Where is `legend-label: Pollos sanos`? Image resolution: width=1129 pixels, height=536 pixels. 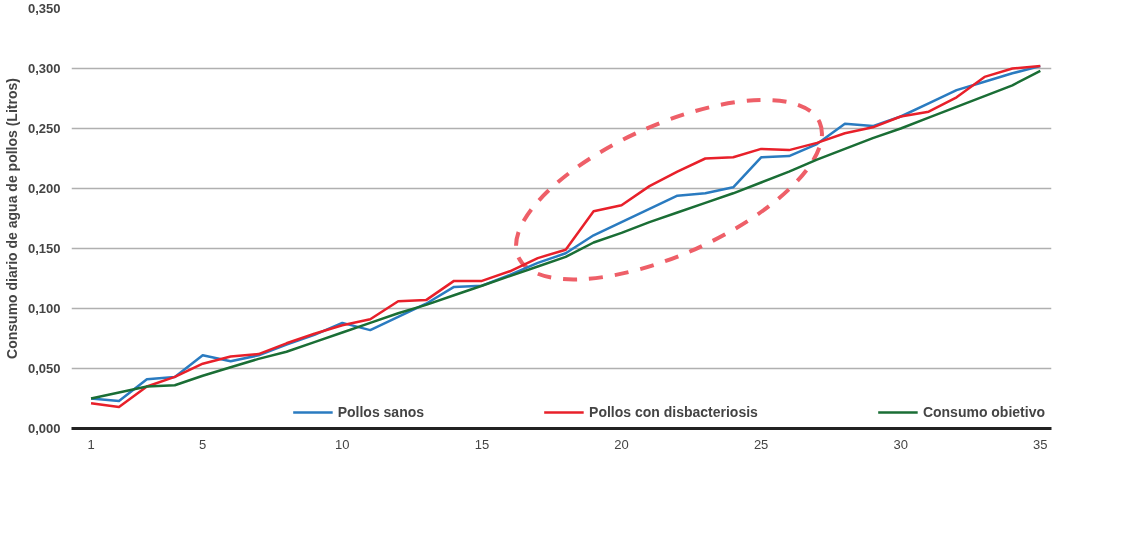 legend-label: Pollos sanos is located at coordinates (381, 412).